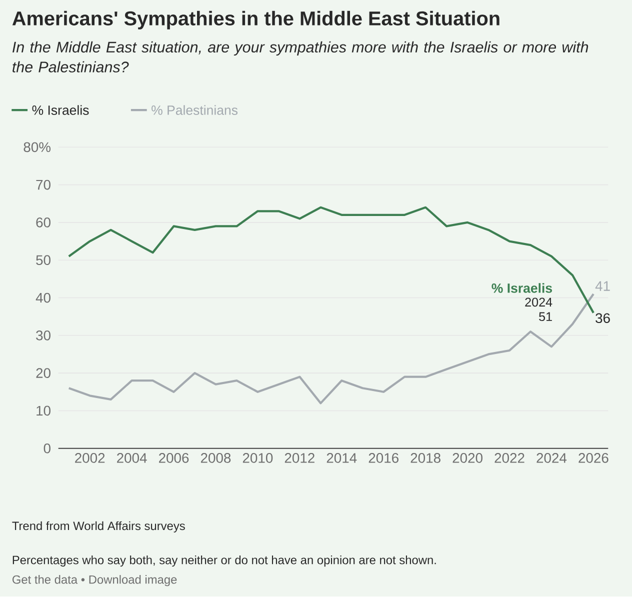  I want to click on x-tick-label: 2012, so click(299, 458).